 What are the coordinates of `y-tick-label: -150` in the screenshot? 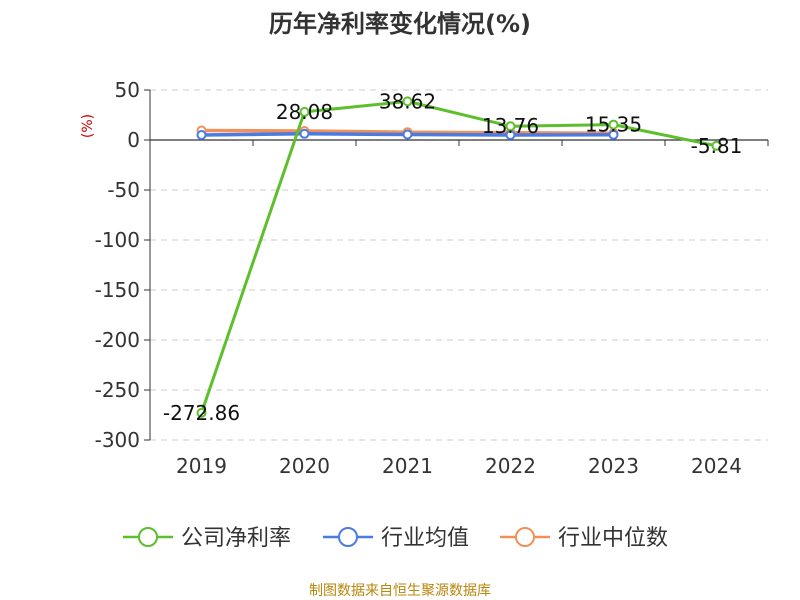 It's located at (117, 290).